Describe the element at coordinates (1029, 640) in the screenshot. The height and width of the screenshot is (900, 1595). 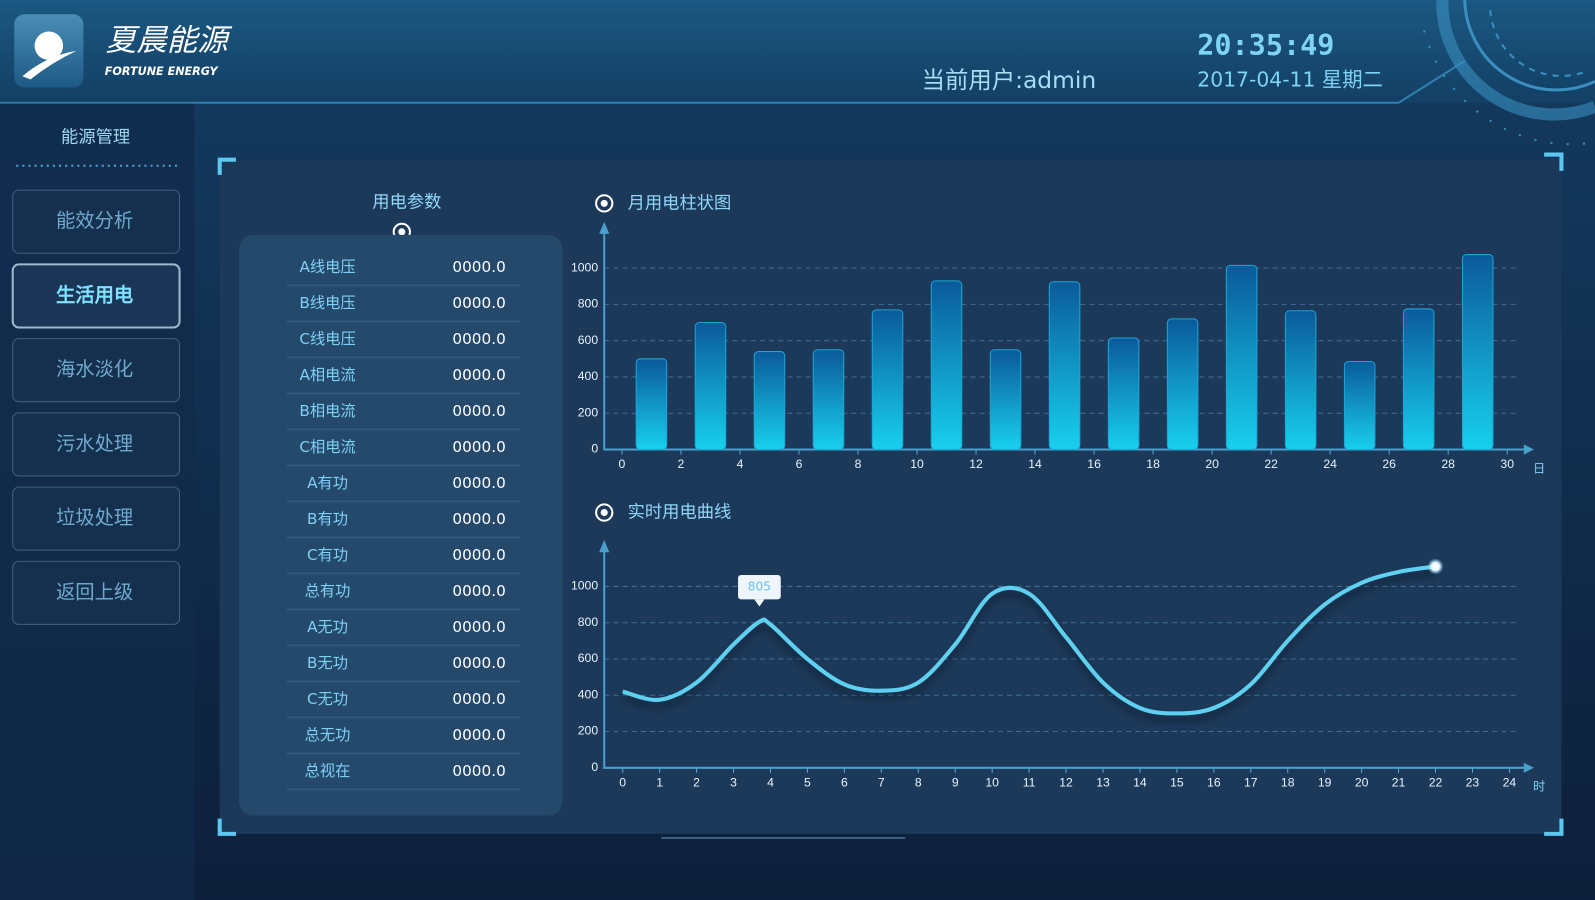
I see `line` at that location.